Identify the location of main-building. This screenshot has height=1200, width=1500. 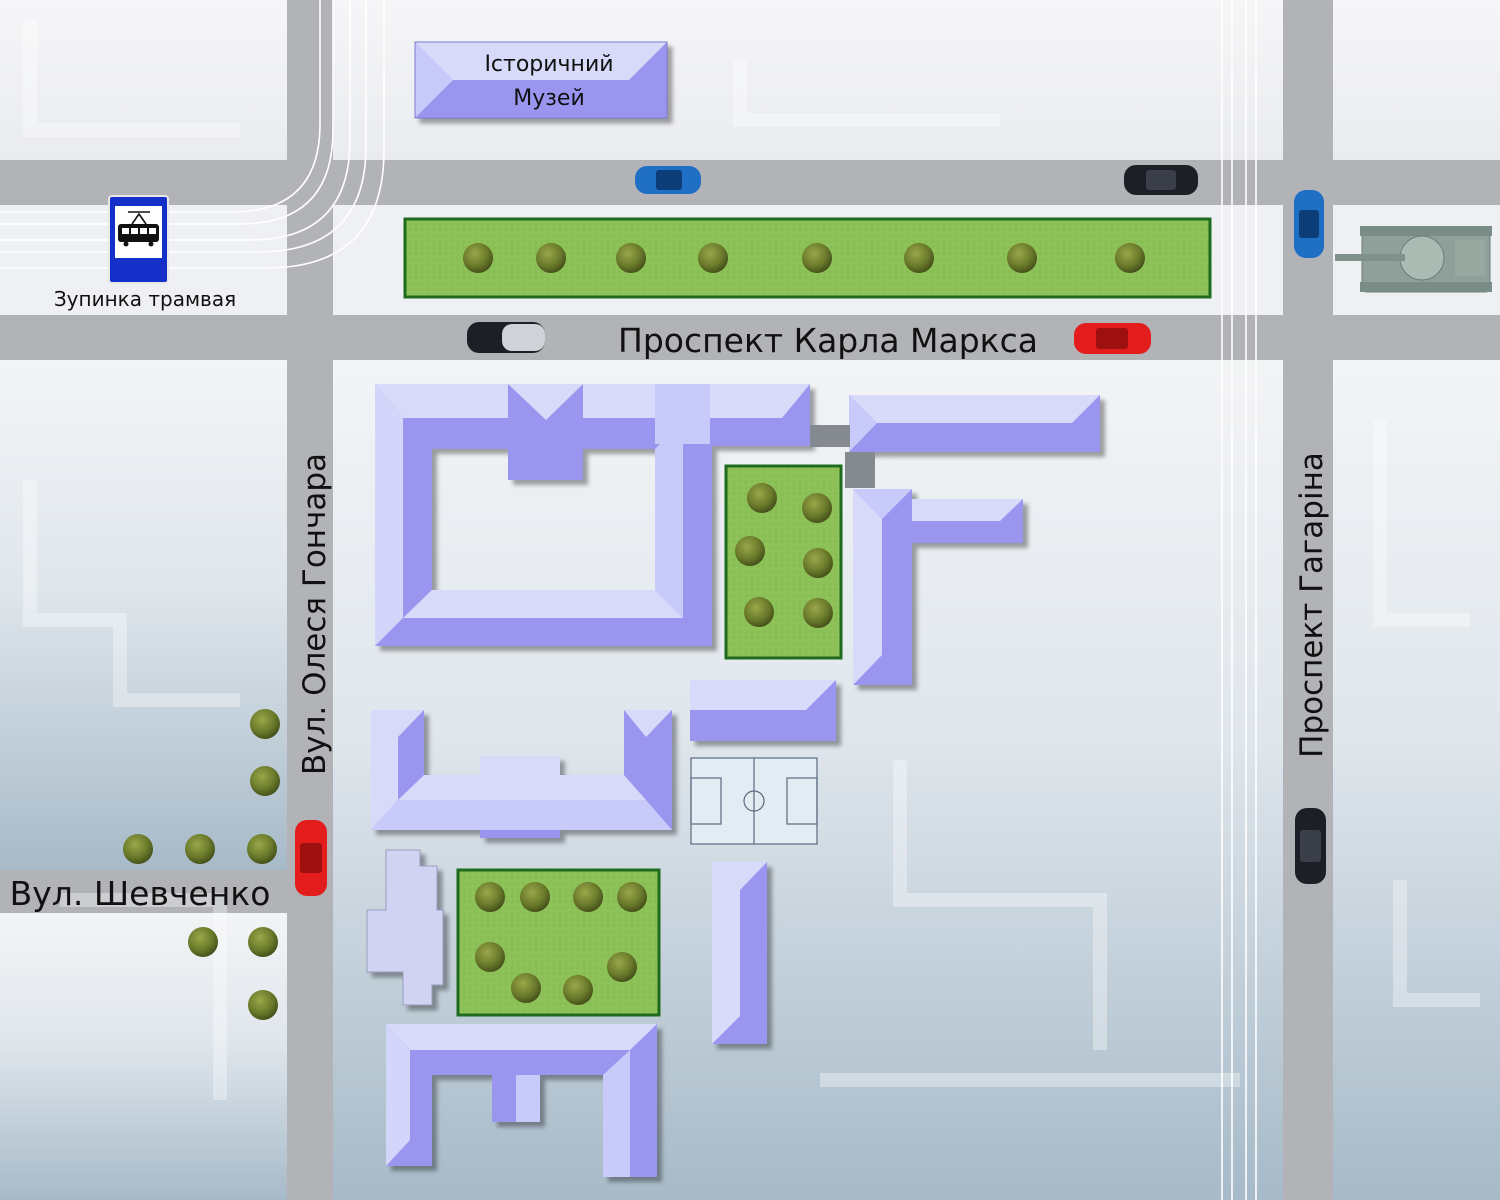
(592, 515).